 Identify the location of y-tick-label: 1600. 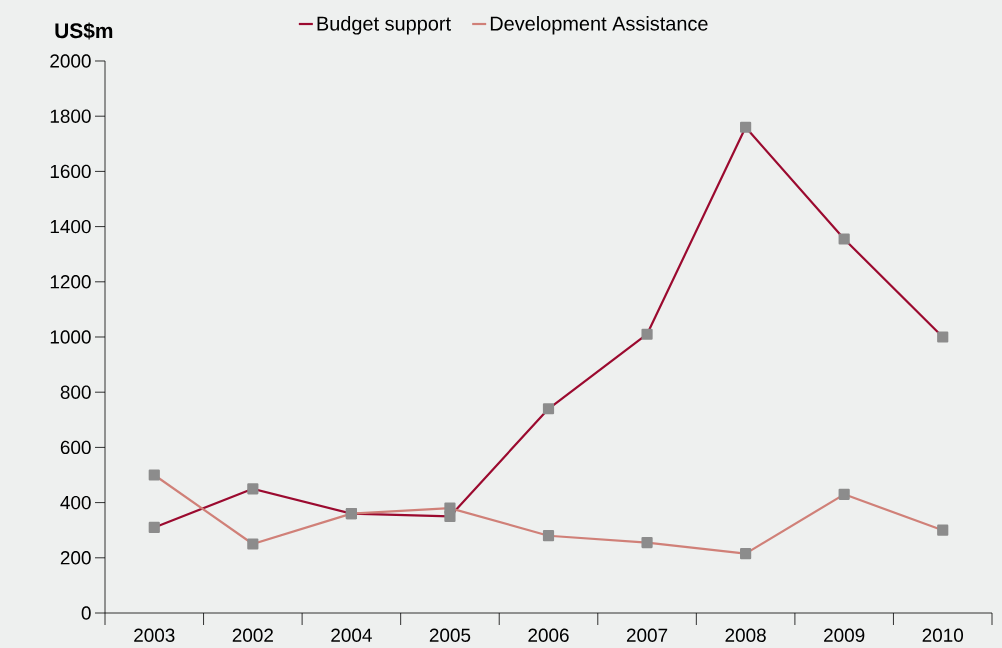
(70, 171).